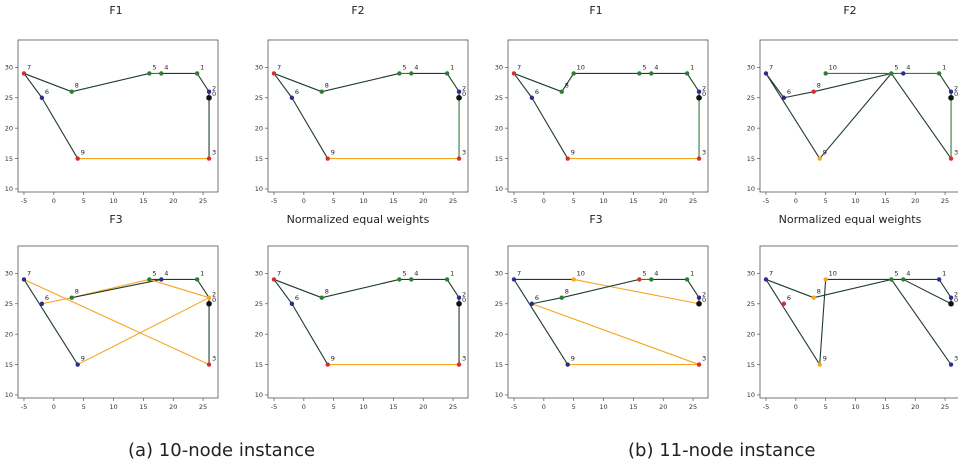 The height and width of the screenshot is (471, 958). What do you see at coordinates (118, 322) in the screenshot?
I see `axes-frame` at bounding box center [118, 322].